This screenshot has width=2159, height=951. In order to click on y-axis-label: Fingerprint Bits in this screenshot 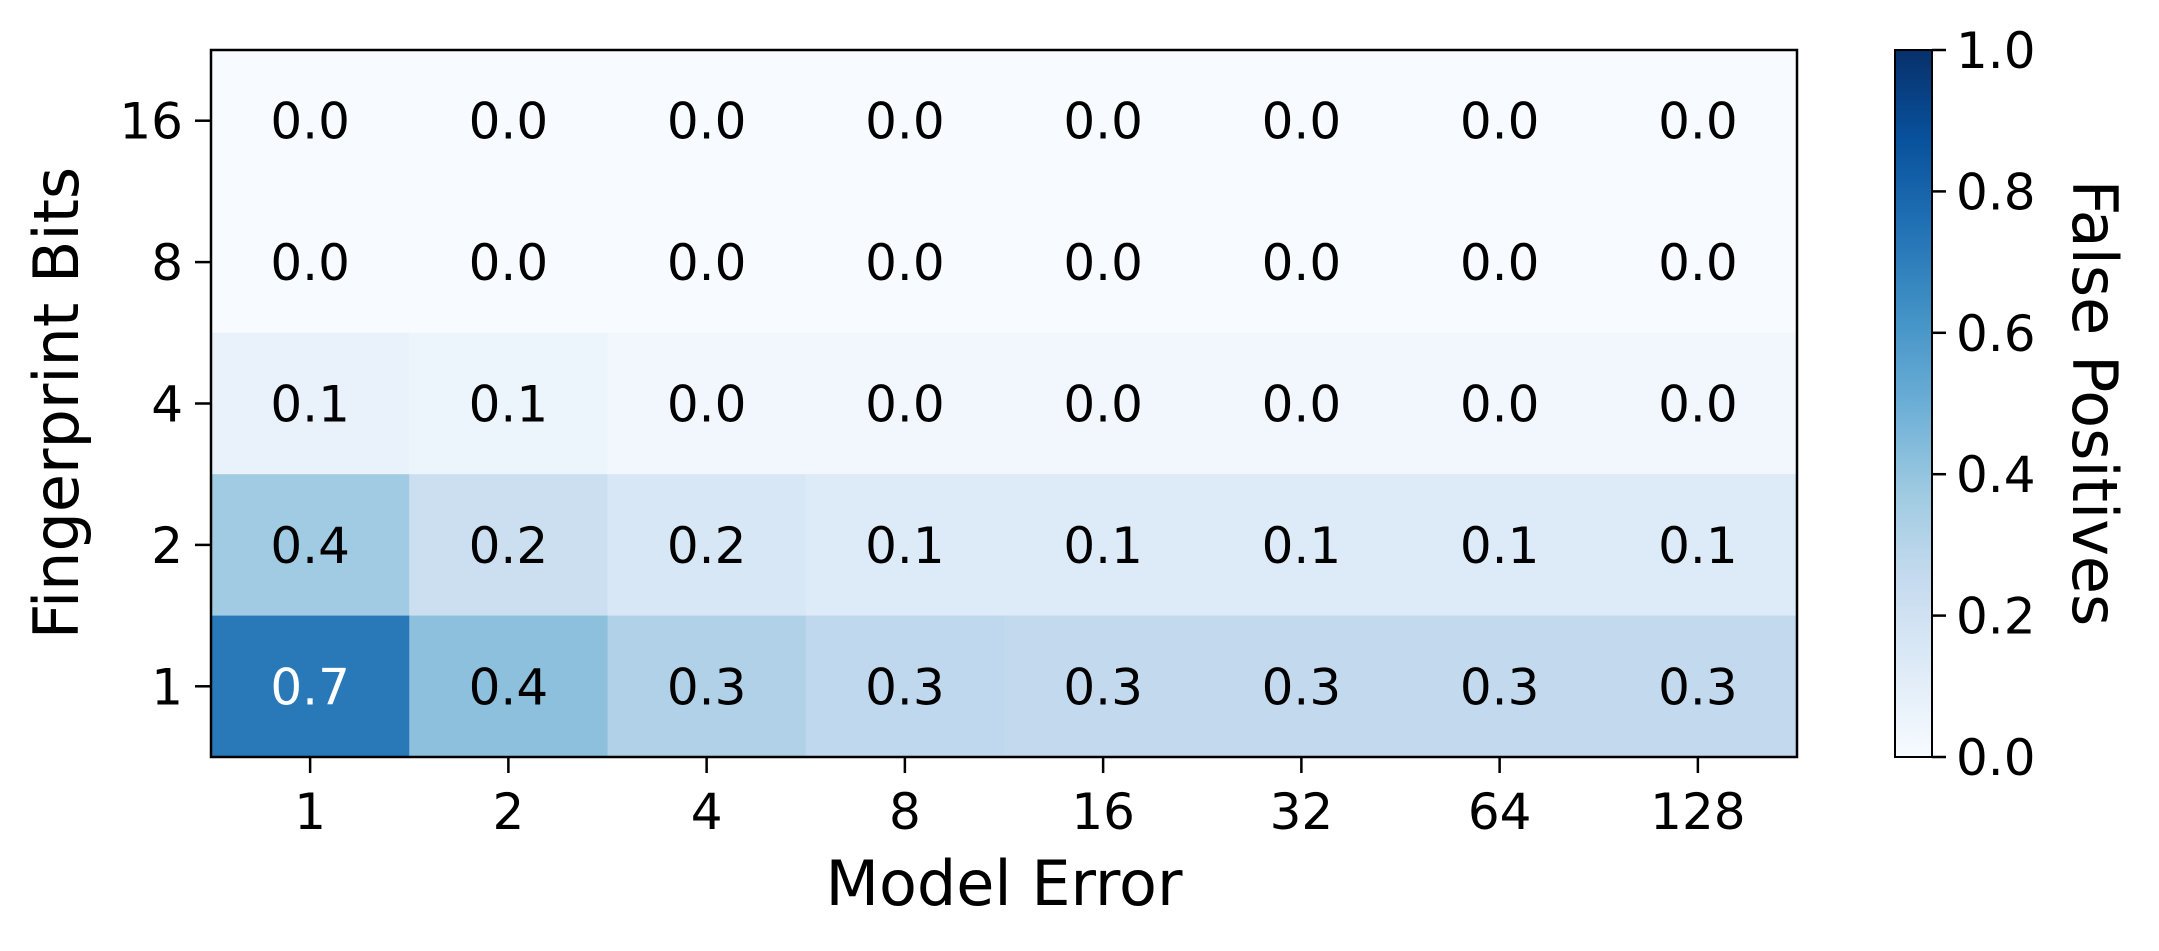, I will do `click(56, 403)`.